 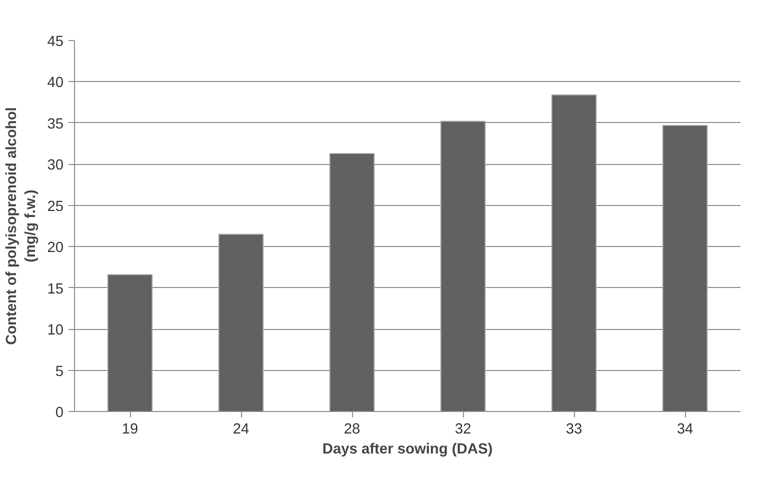 I want to click on y-tick-label: 15, so click(x=55, y=289).